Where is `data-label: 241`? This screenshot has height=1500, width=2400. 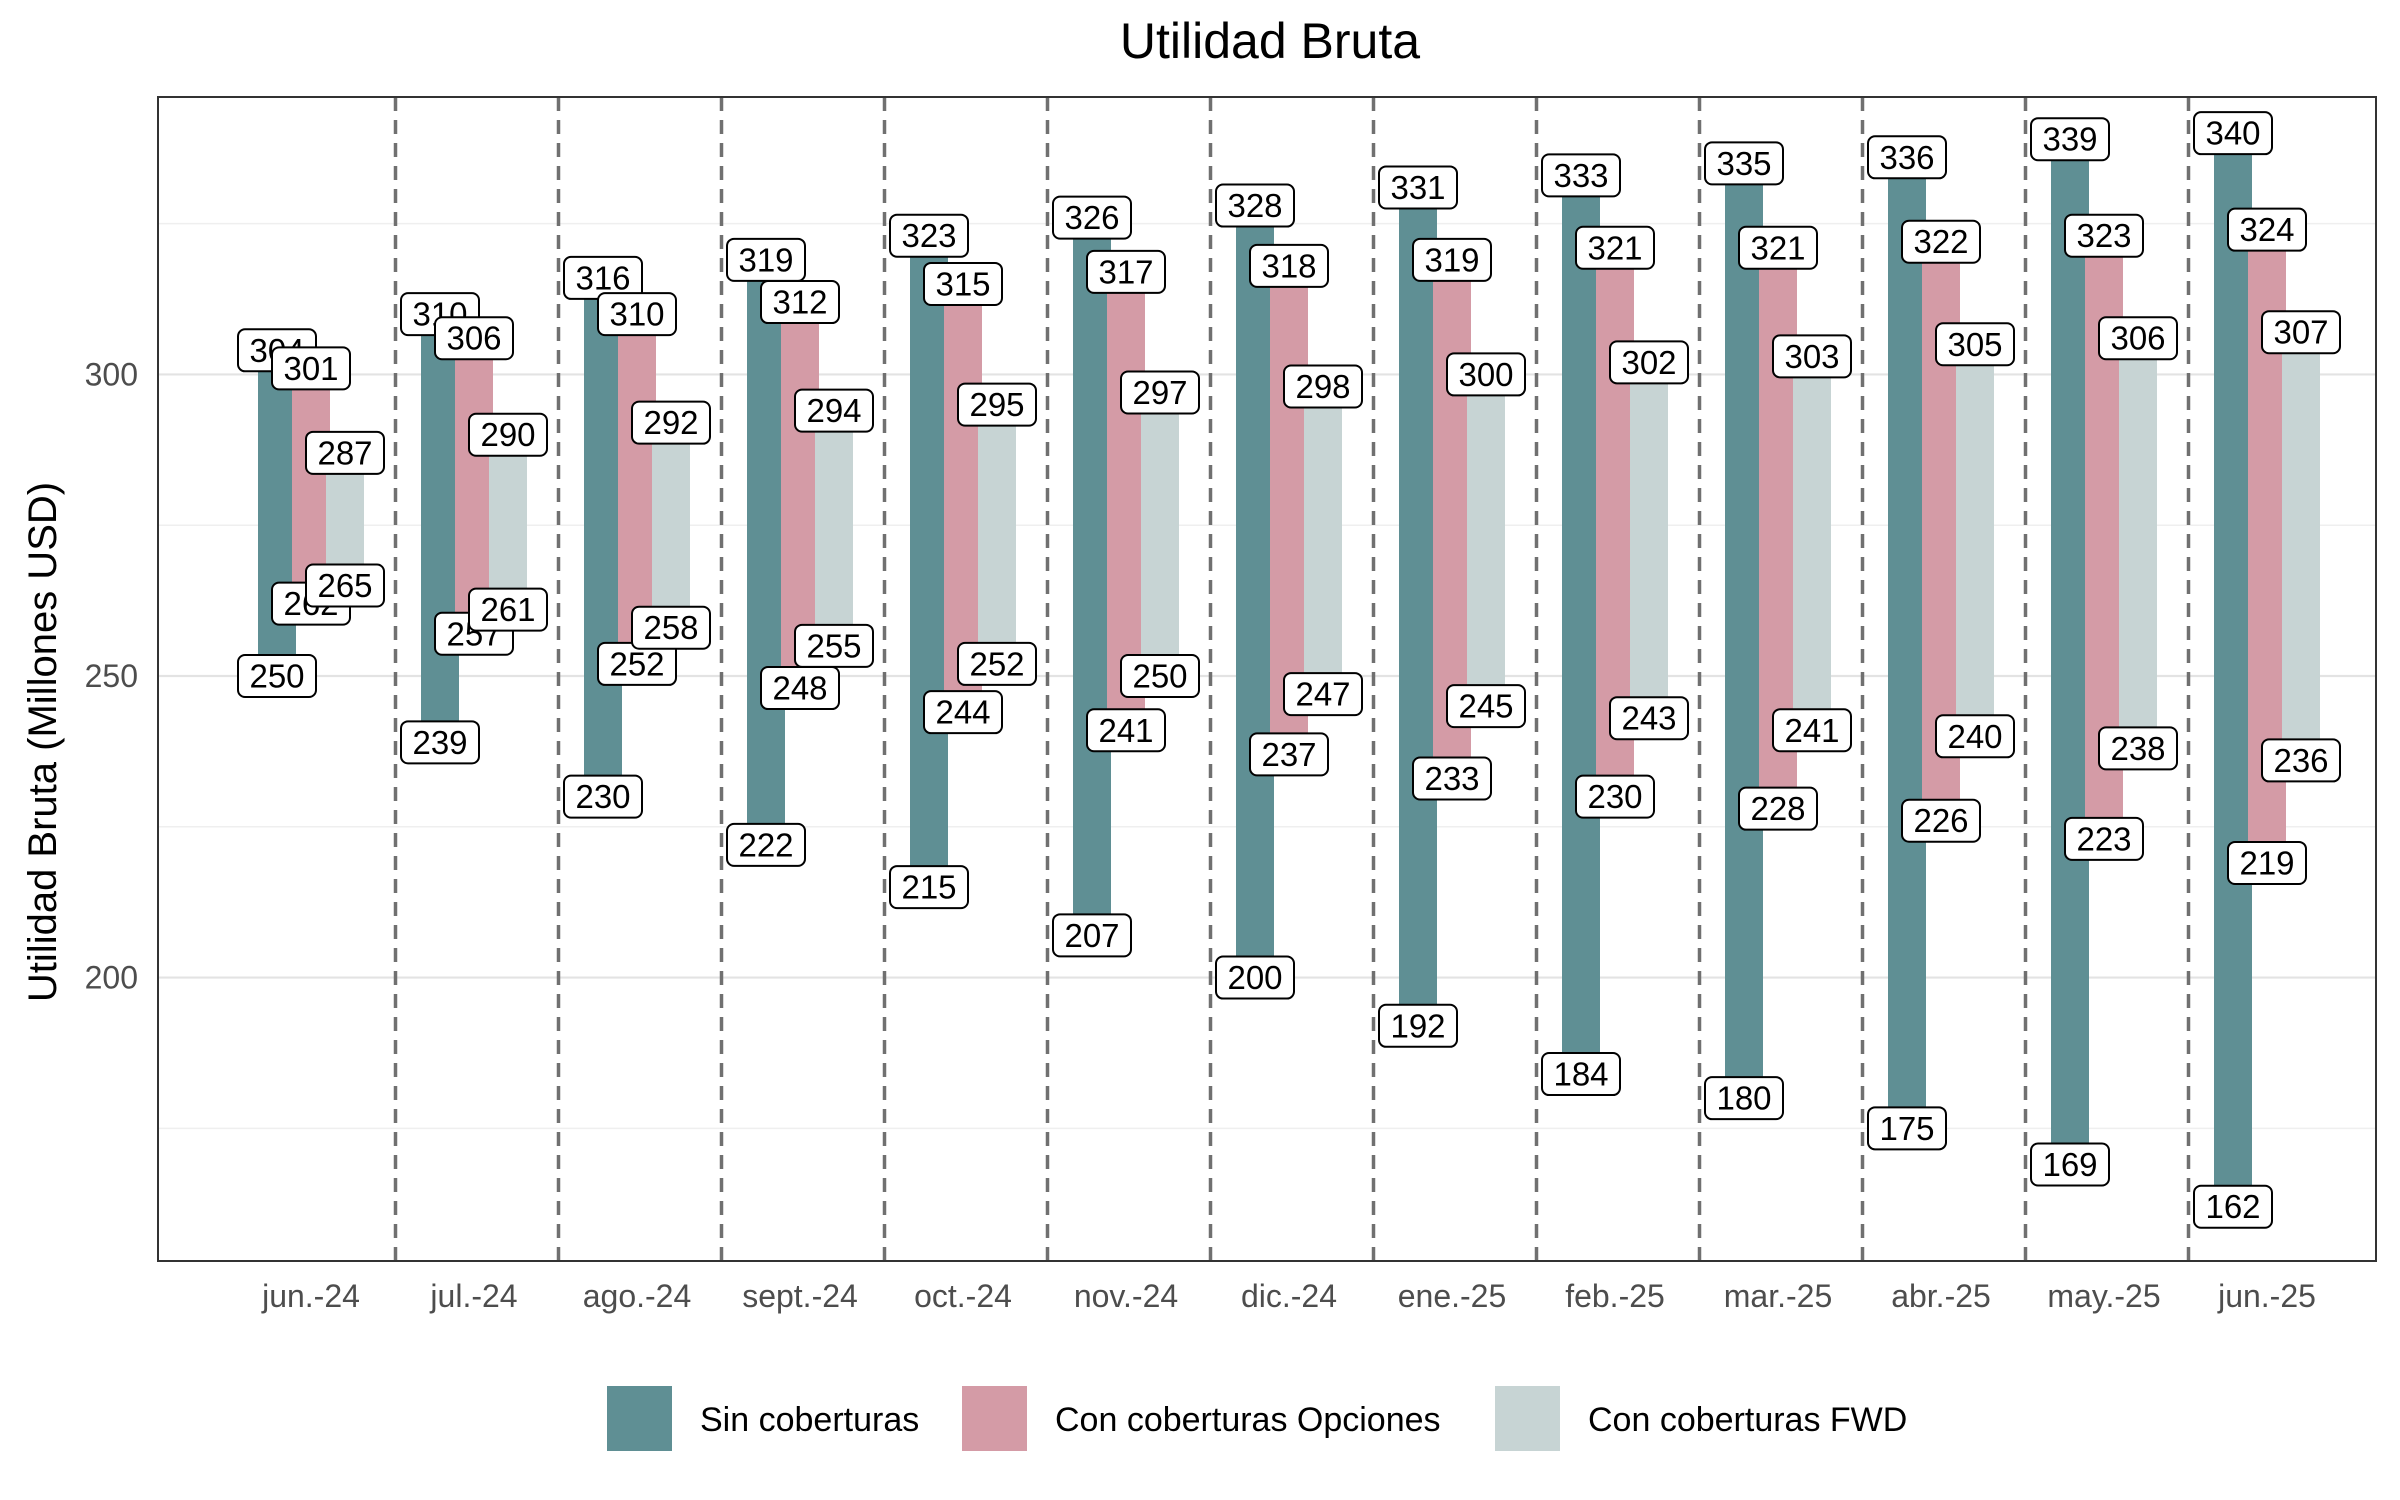
data-label: 241 is located at coordinates (1126, 730).